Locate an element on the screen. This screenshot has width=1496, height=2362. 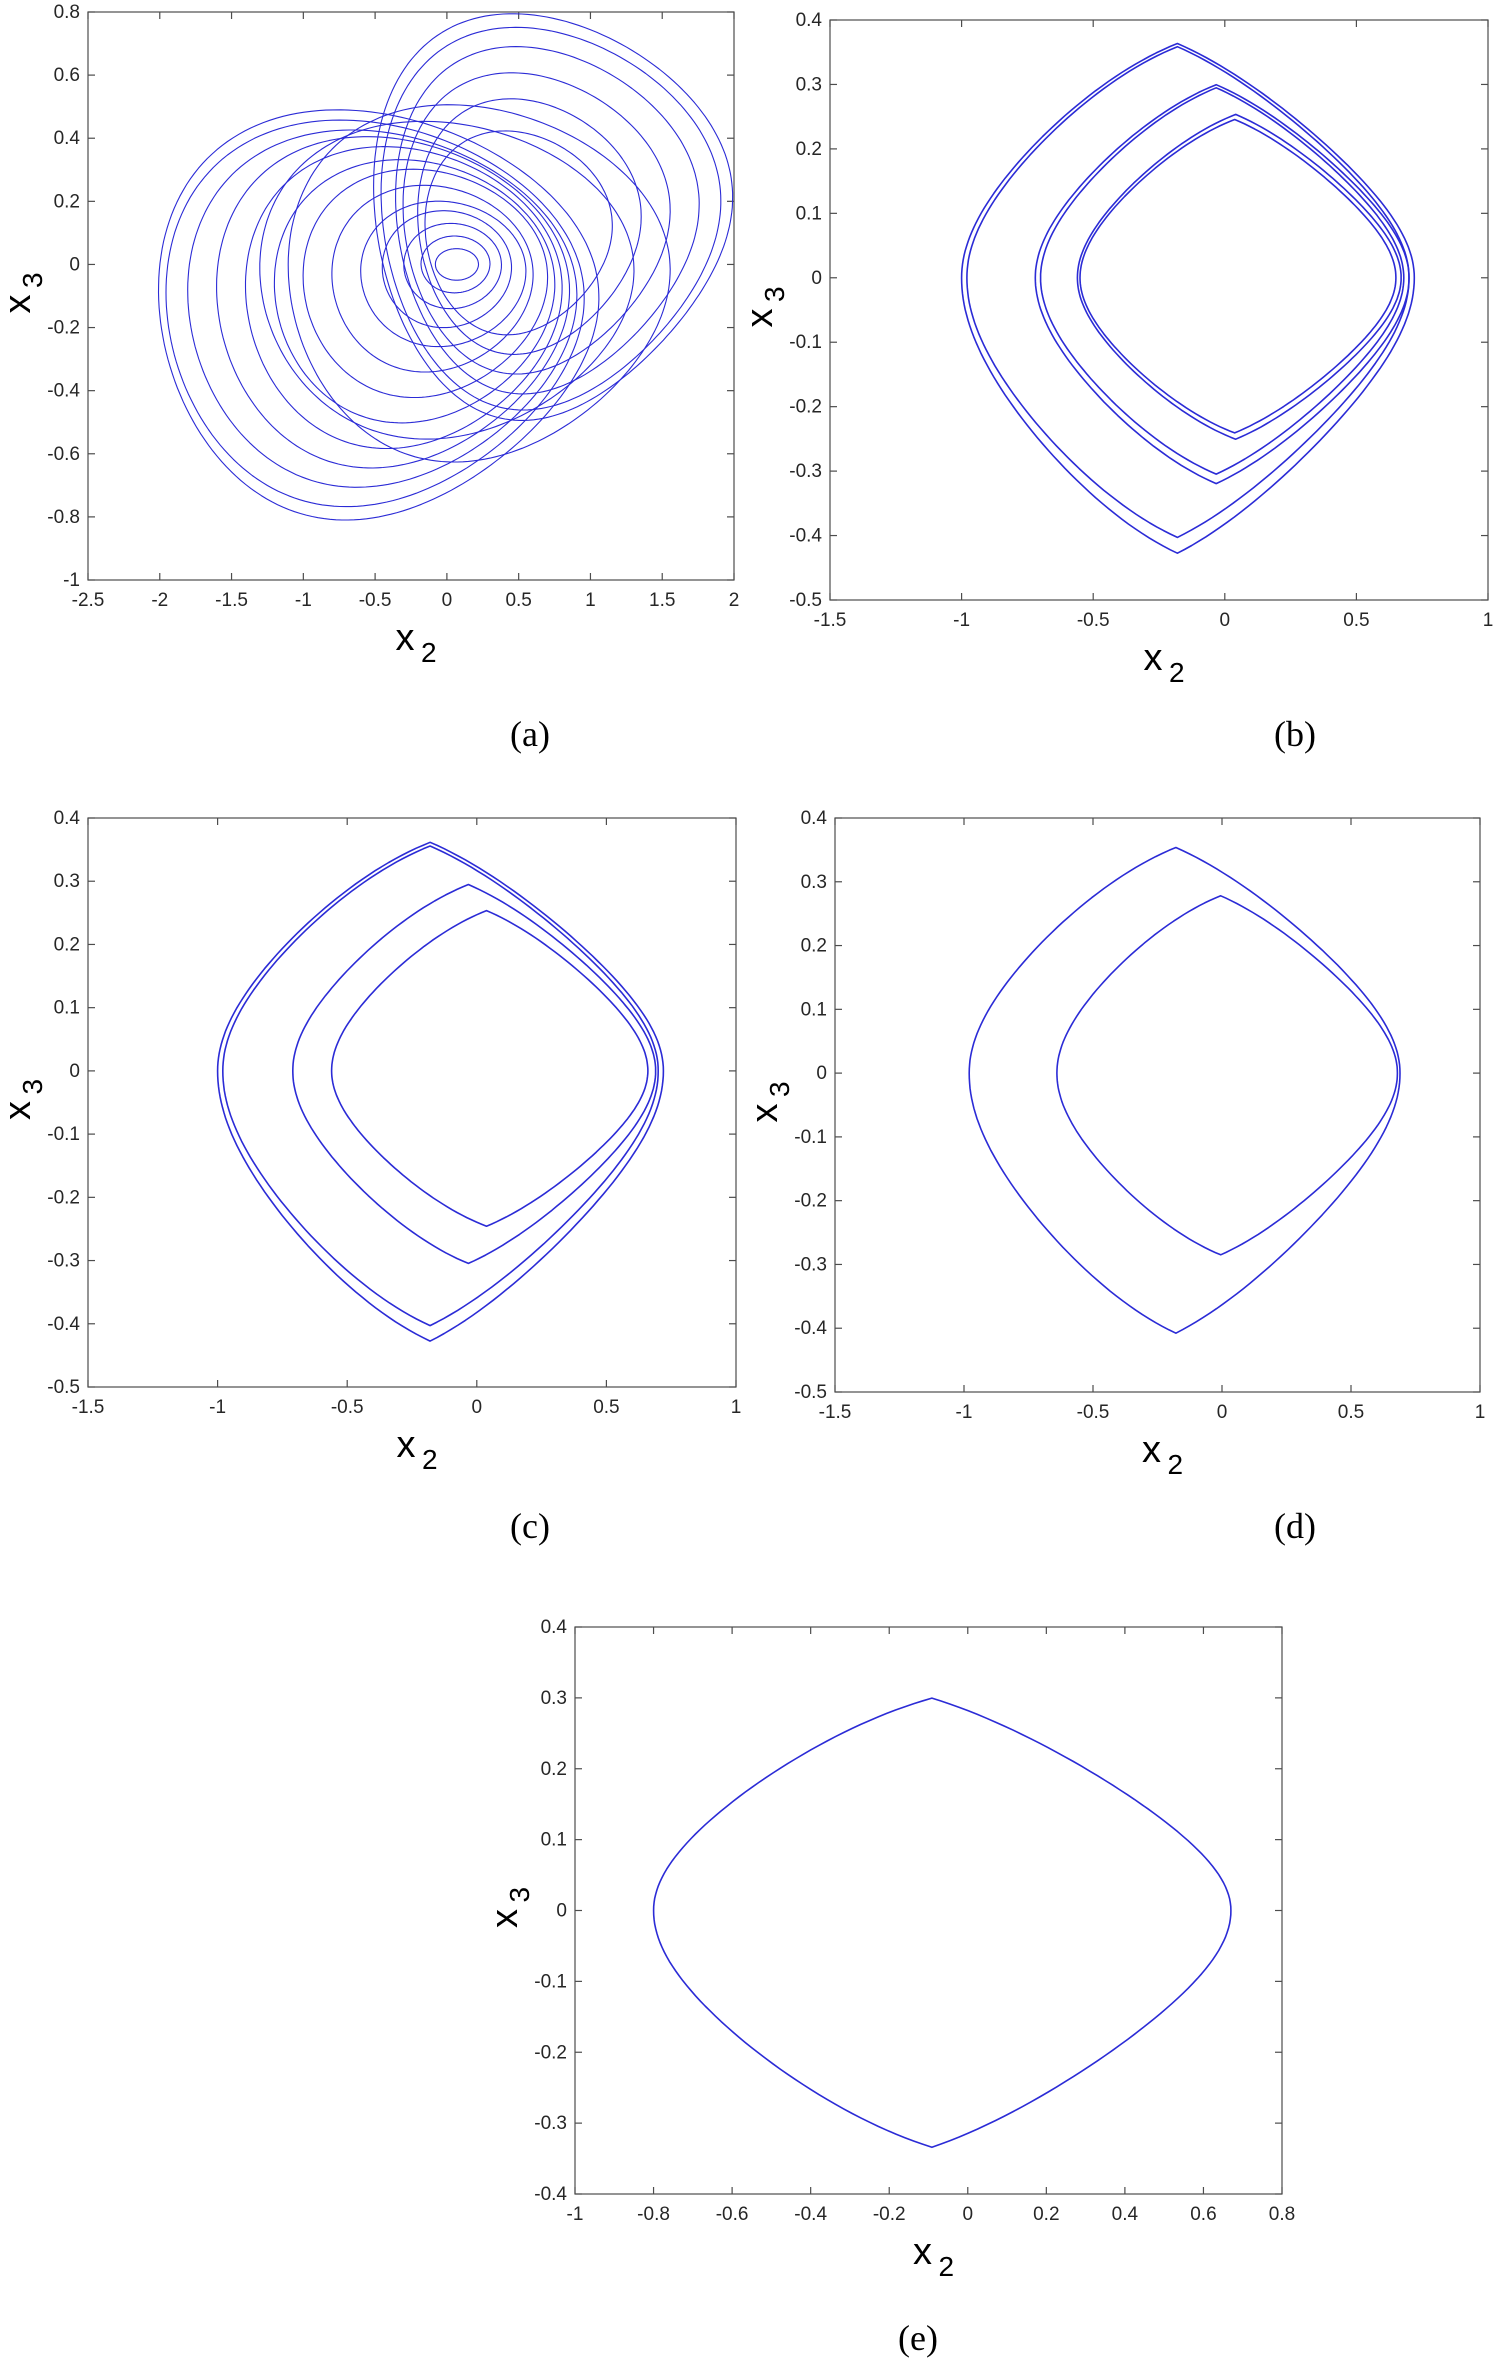
y-axis-label: x is located at coordinates (765, 1113).